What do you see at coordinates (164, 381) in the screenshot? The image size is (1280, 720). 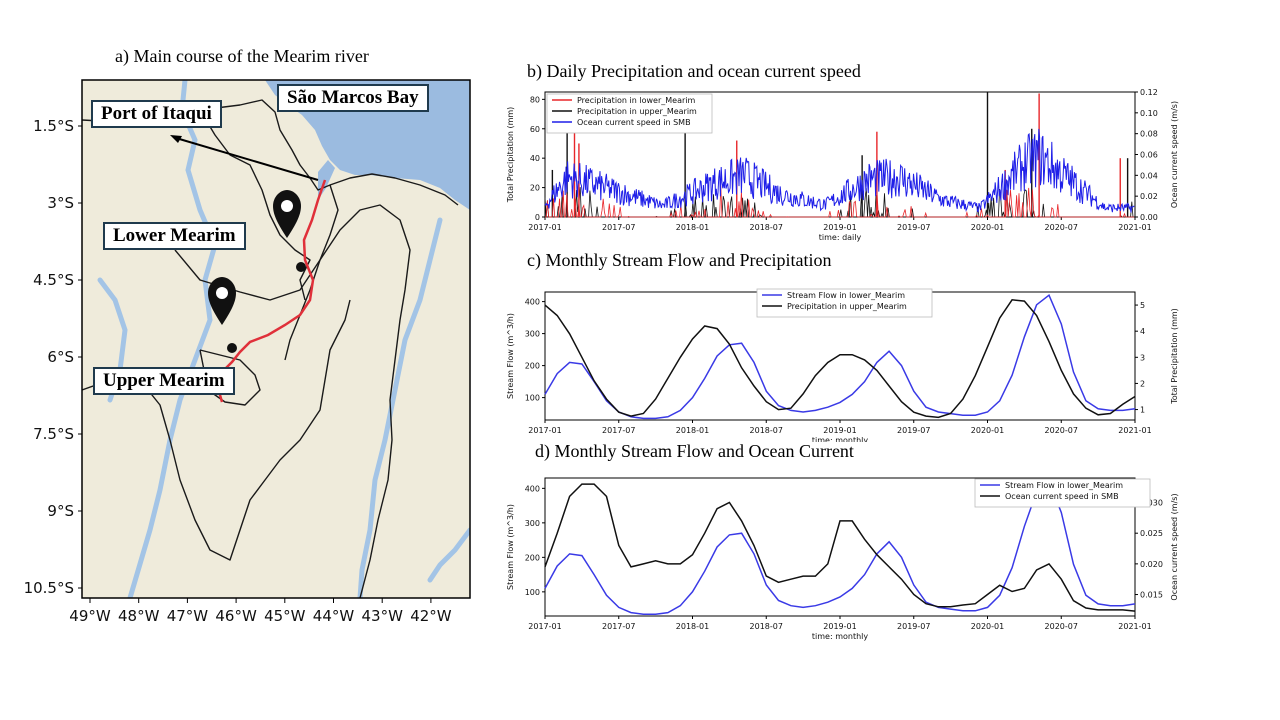 I see `upper-mearim-label: Upper Mearim` at bounding box center [164, 381].